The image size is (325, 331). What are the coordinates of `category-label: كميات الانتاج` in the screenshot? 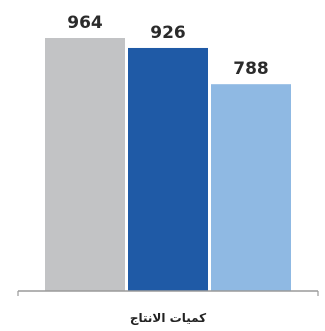 It's located at (168, 318).